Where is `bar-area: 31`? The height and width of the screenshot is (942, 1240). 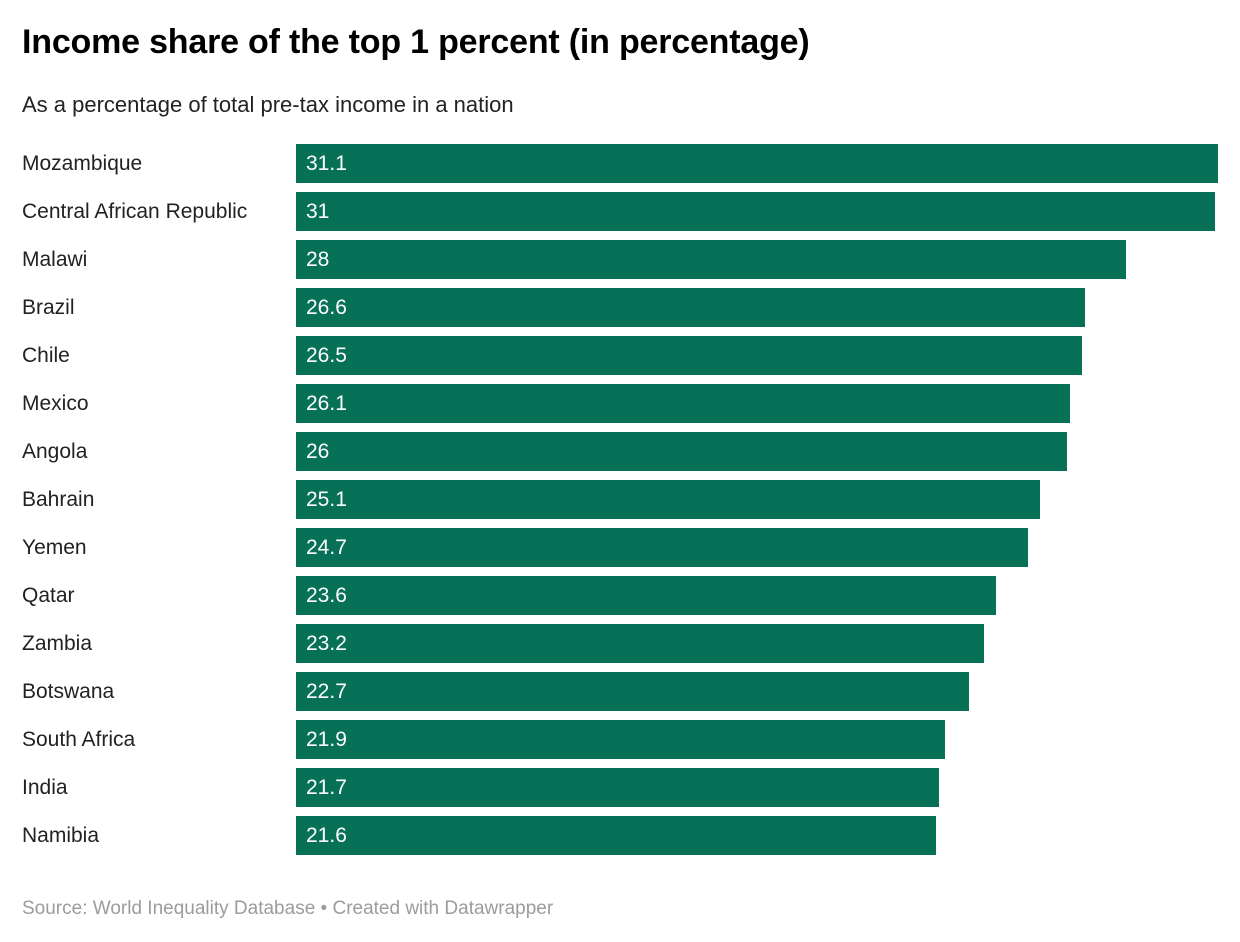
bar-area: 31 is located at coordinates (757, 211).